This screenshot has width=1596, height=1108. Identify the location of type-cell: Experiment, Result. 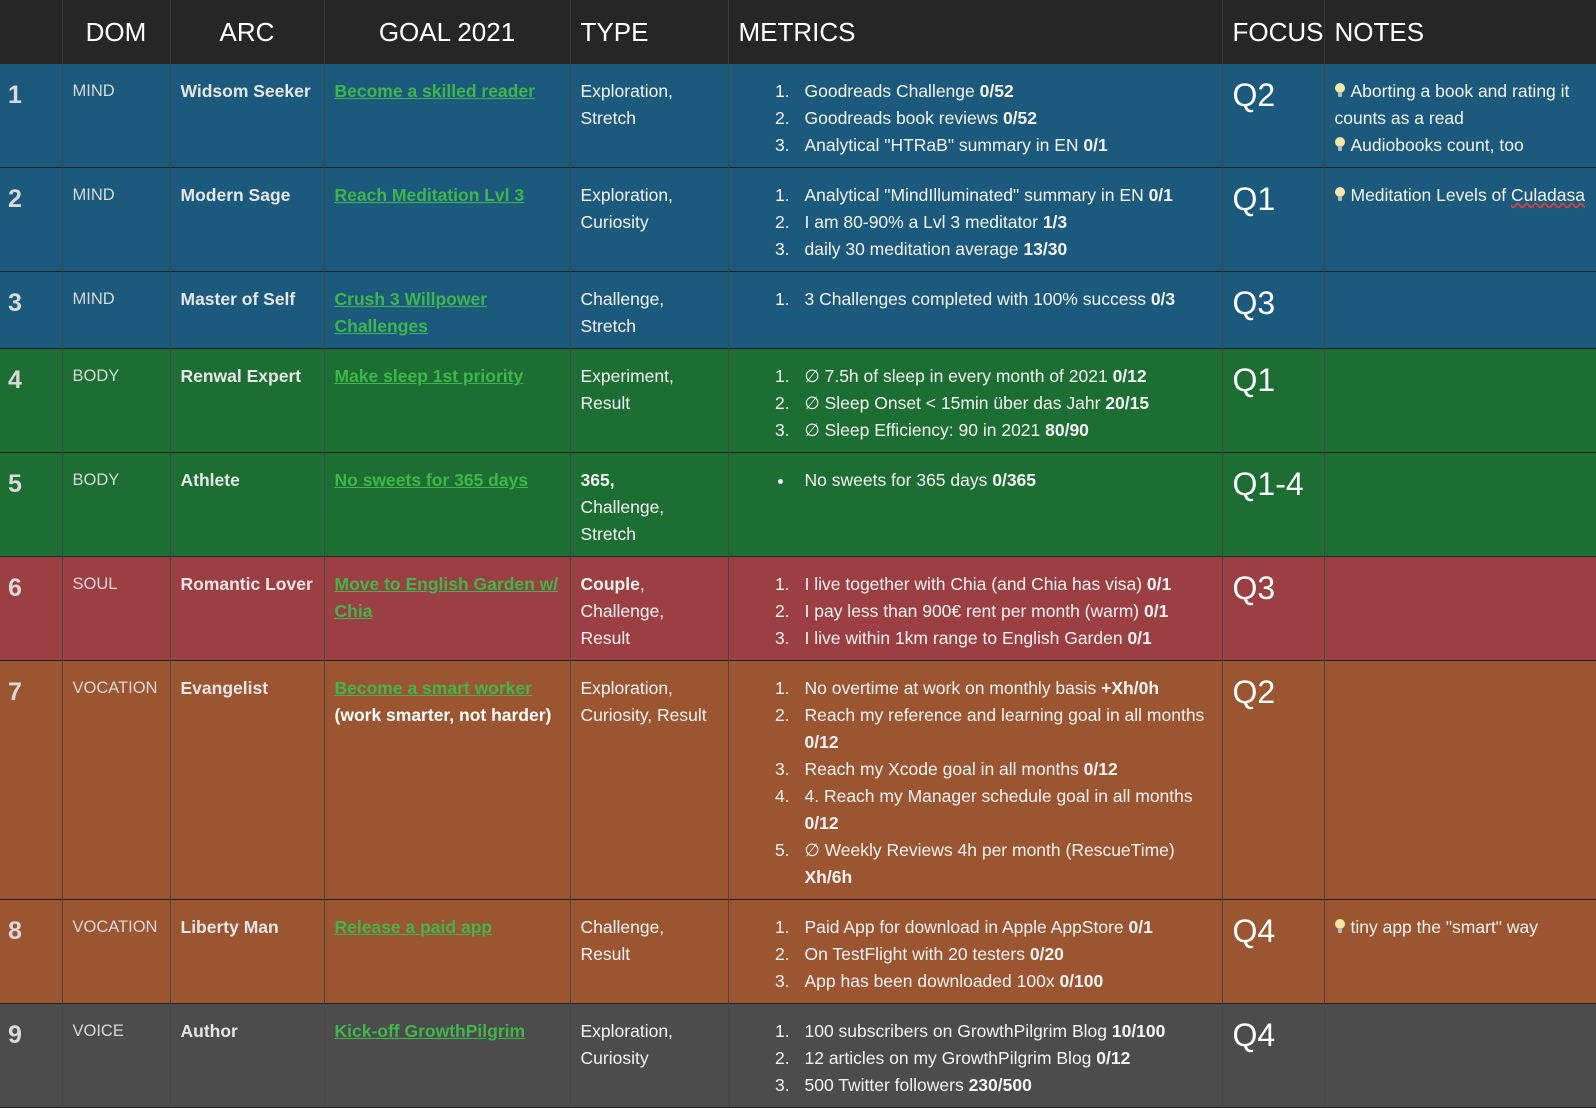
(649, 400).